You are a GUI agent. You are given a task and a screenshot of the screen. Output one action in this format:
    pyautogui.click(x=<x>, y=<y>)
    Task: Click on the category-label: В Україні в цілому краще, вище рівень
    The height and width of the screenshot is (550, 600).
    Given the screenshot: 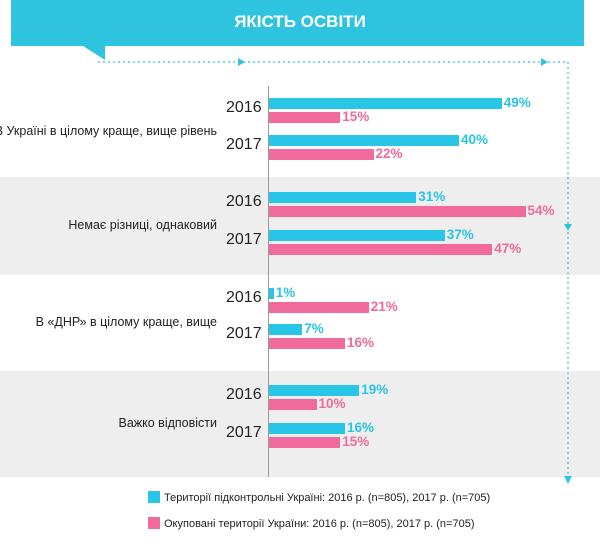 What is the action you would take?
    pyautogui.click(x=108, y=130)
    